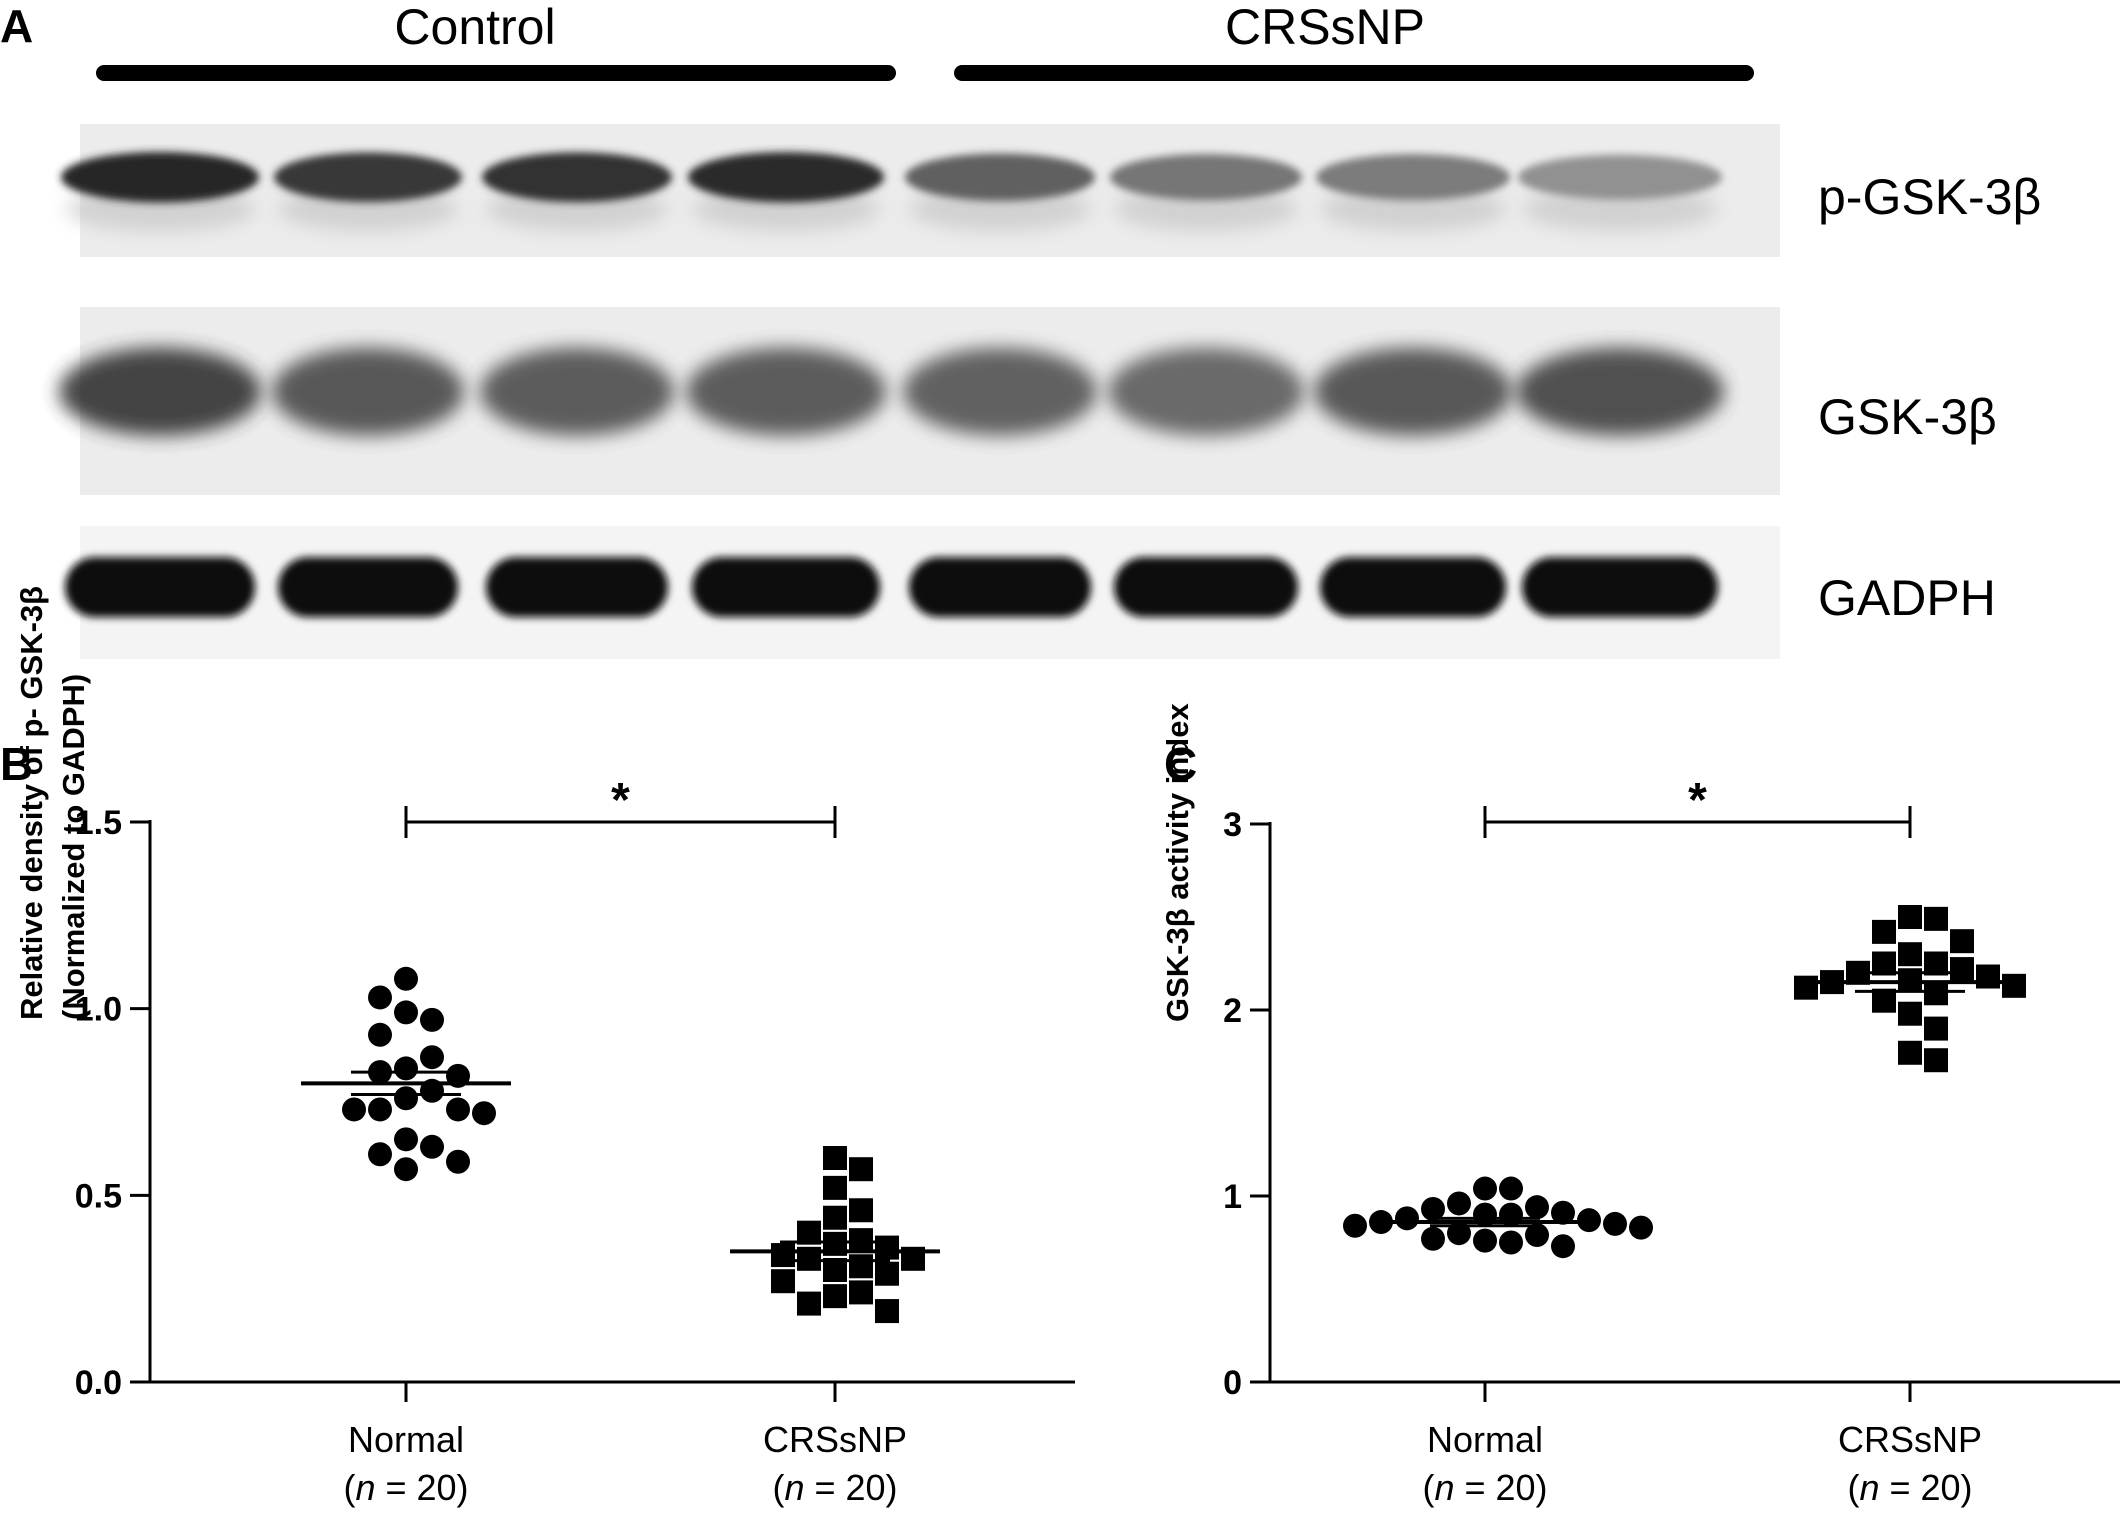  I want to click on blot-row-t: GSK-3β, so click(1028, 401).